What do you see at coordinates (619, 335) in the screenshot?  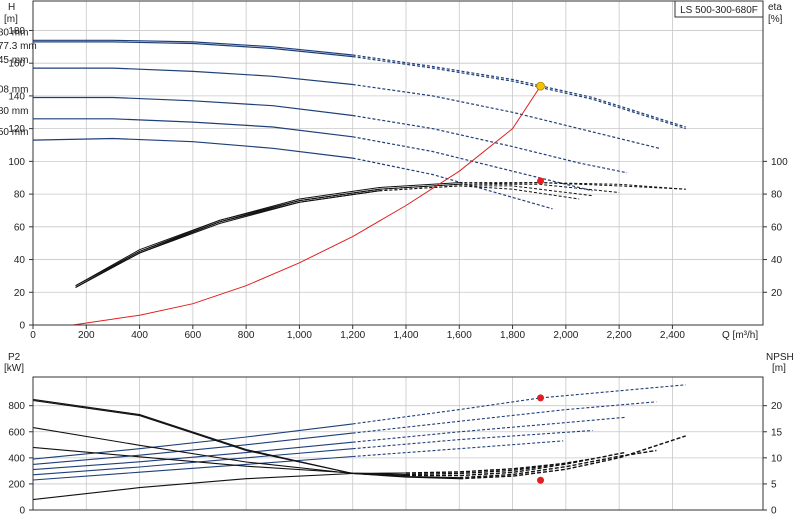 I see `x-tick-label: 2,200` at bounding box center [619, 335].